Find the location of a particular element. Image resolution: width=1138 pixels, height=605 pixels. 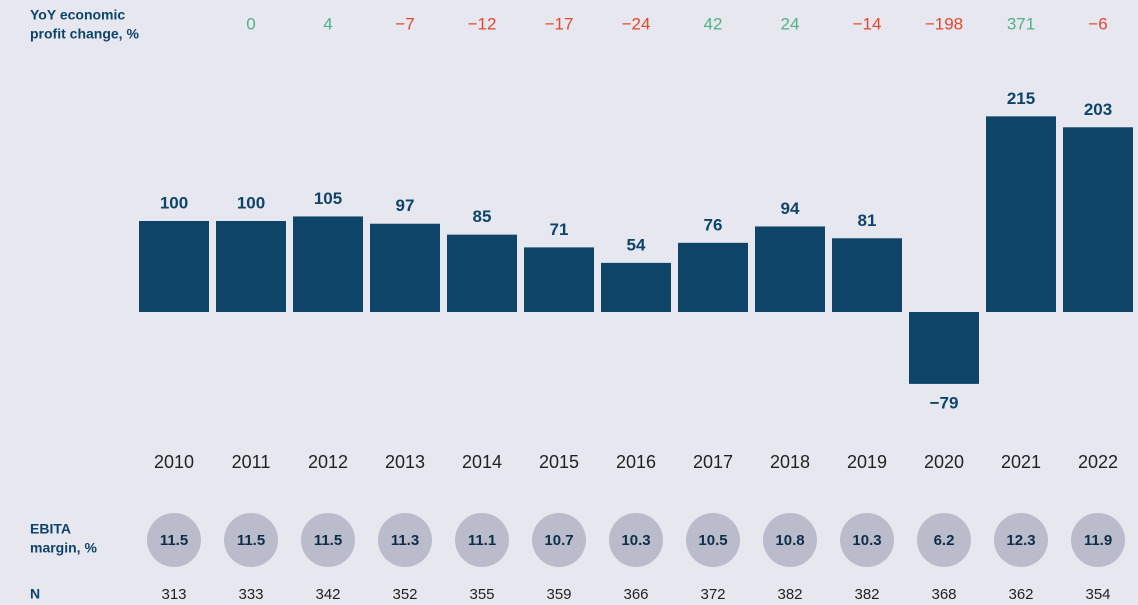

yoy-value: −198 is located at coordinates (944, 23).